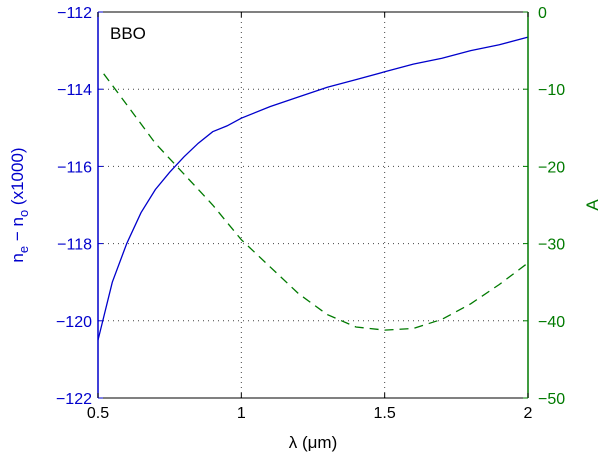 The height and width of the screenshot is (458, 600). What do you see at coordinates (74, 322) in the screenshot?
I see `y-tick-label-left: −120` at bounding box center [74, 322].